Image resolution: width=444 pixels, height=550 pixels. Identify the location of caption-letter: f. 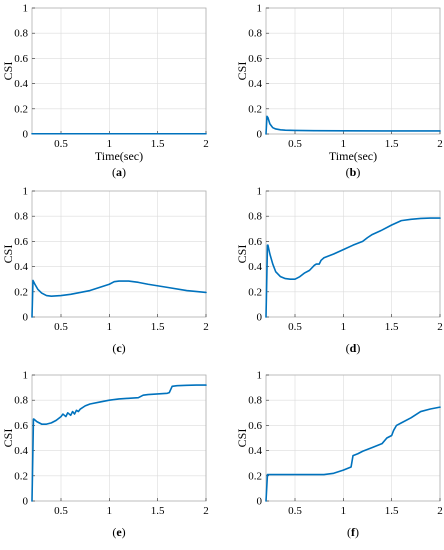
(353, 532).